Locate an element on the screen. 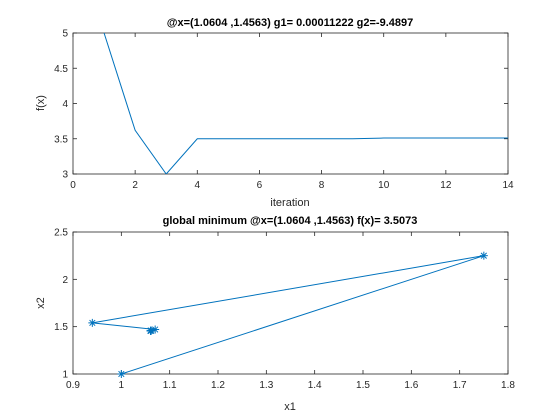 The width and height of the screenshot is (560, 420). top-ytick-label: 5 is located at coordinates (65, 34).